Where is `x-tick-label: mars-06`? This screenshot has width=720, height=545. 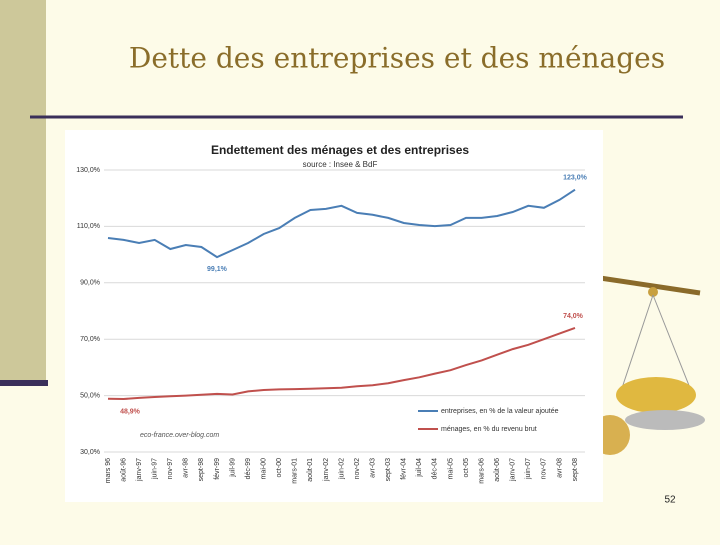
x-tick-label: mars-06 is located at coordinates (481, 471).